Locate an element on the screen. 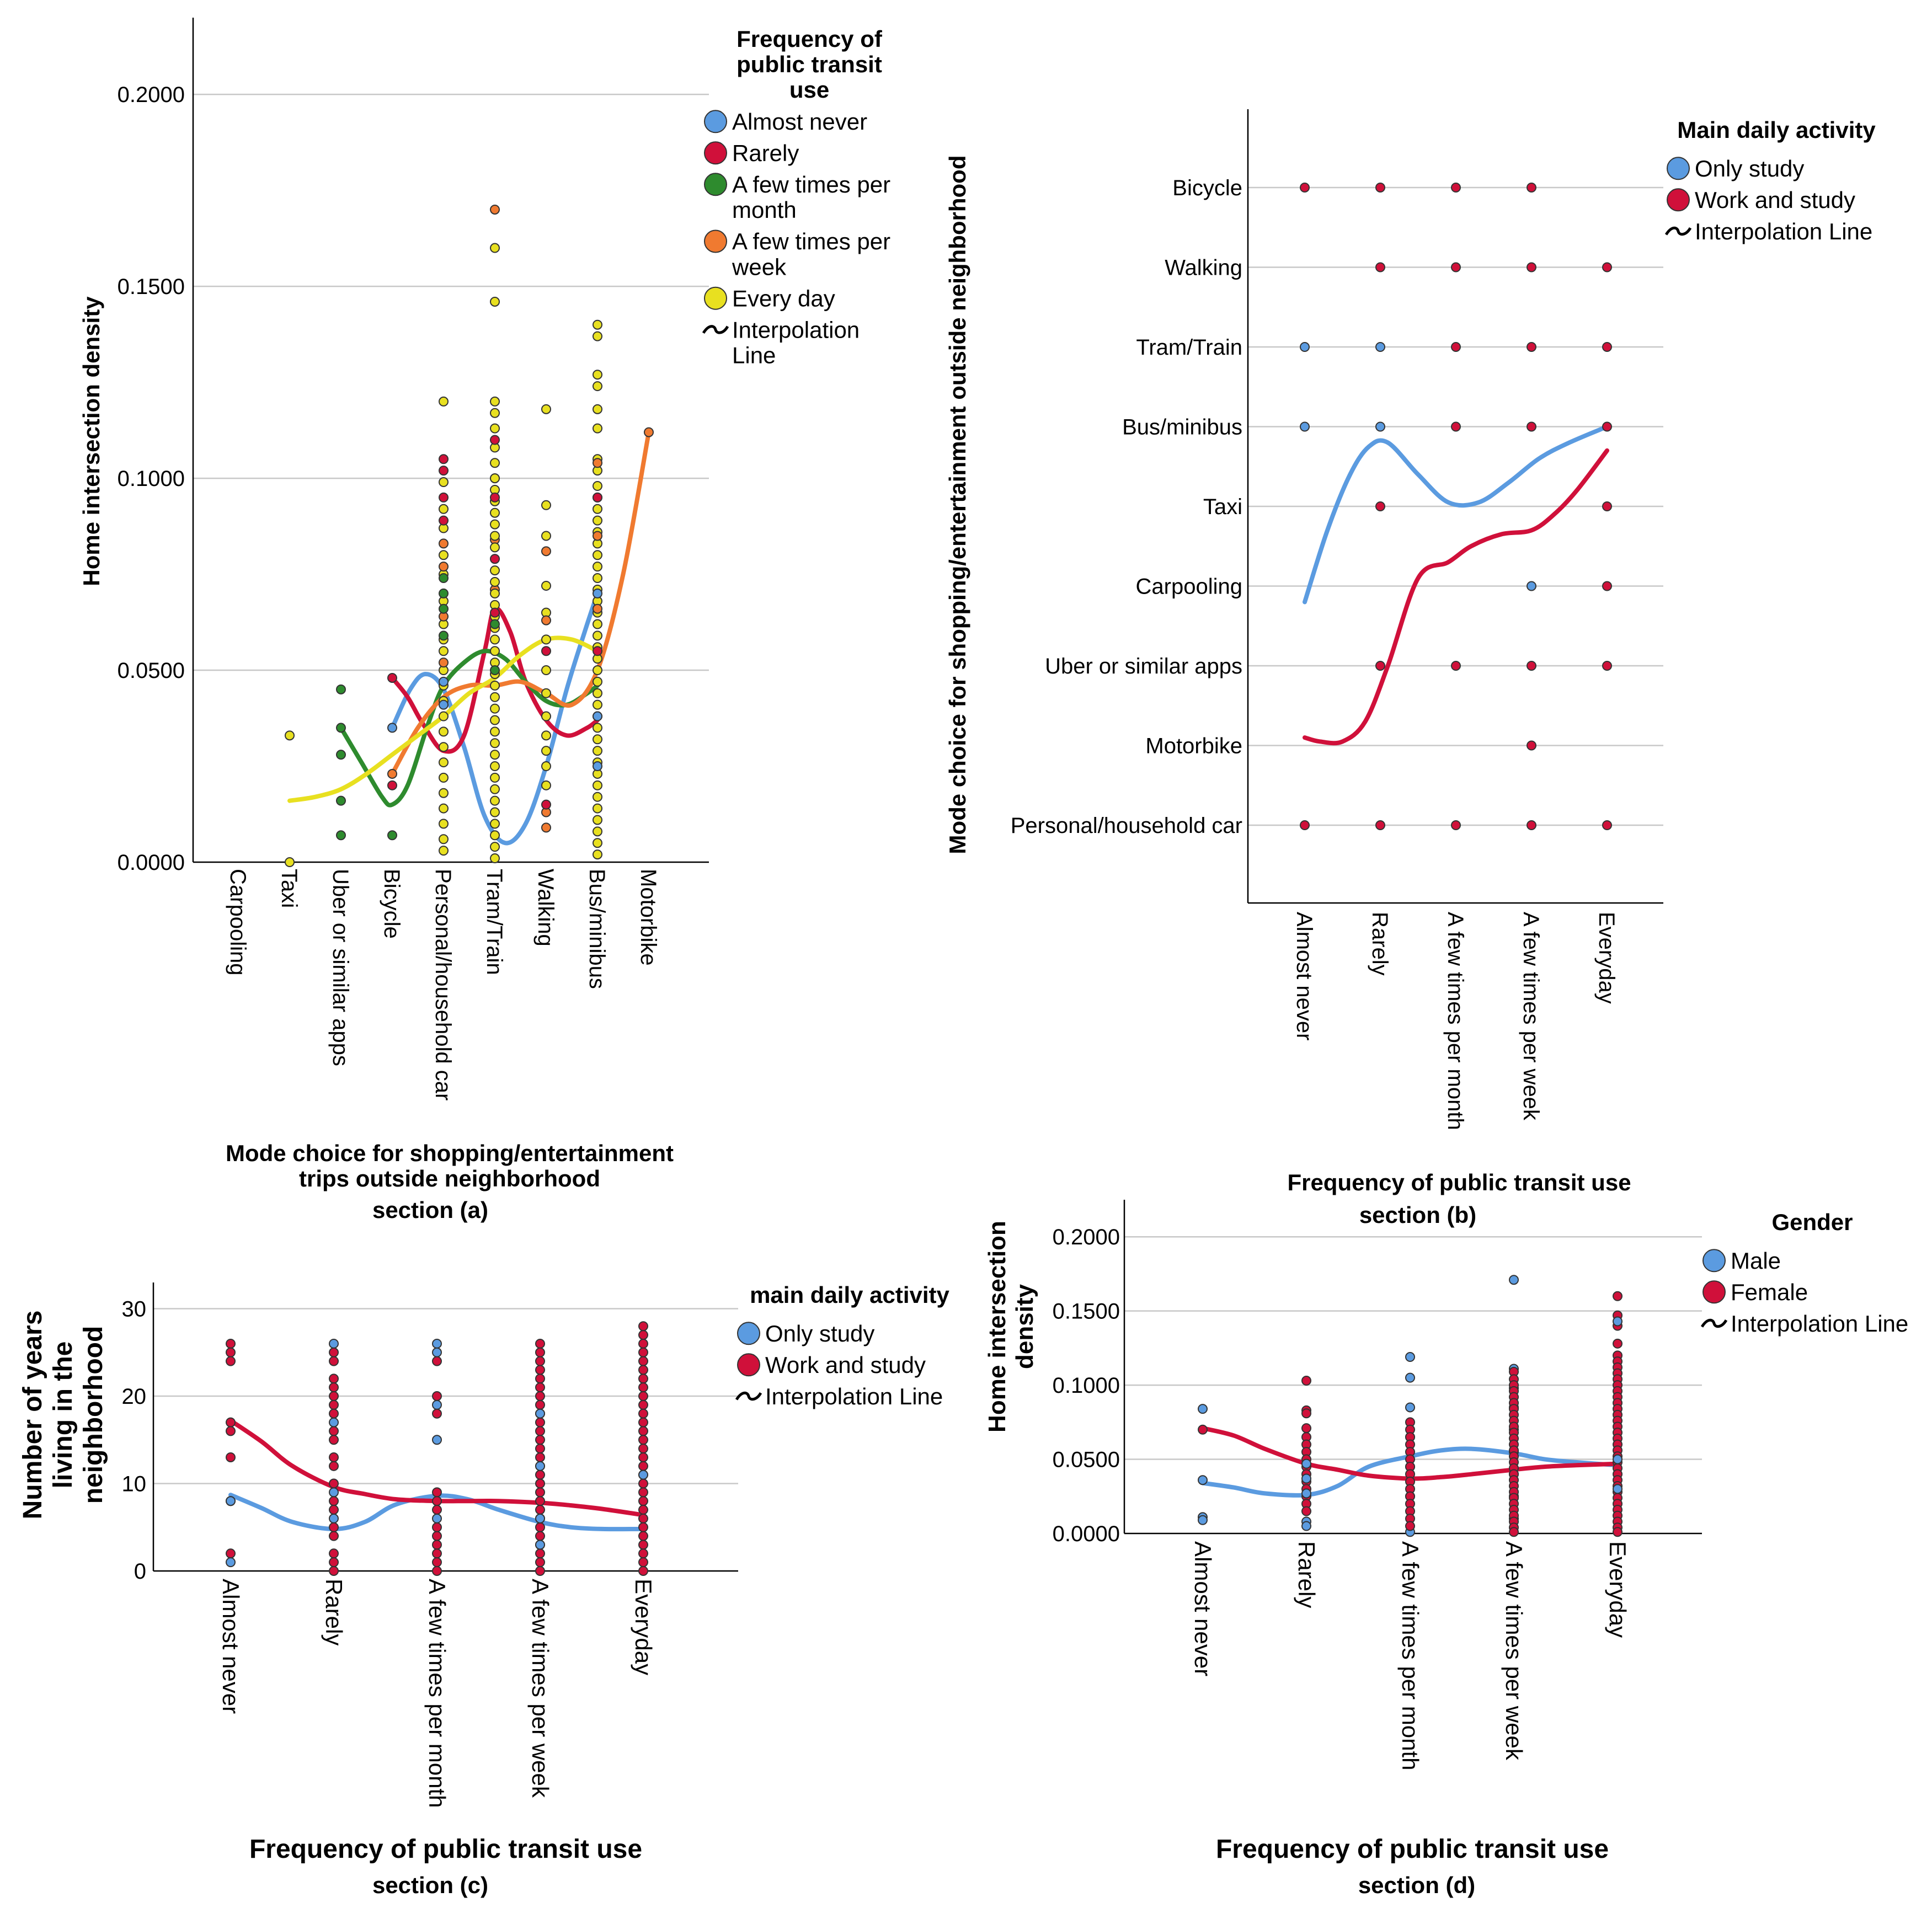 Image resolution: width=1932 pixels, height=1908 pixels. legend-interpolation-icon is located at coordinates (1678, 231).